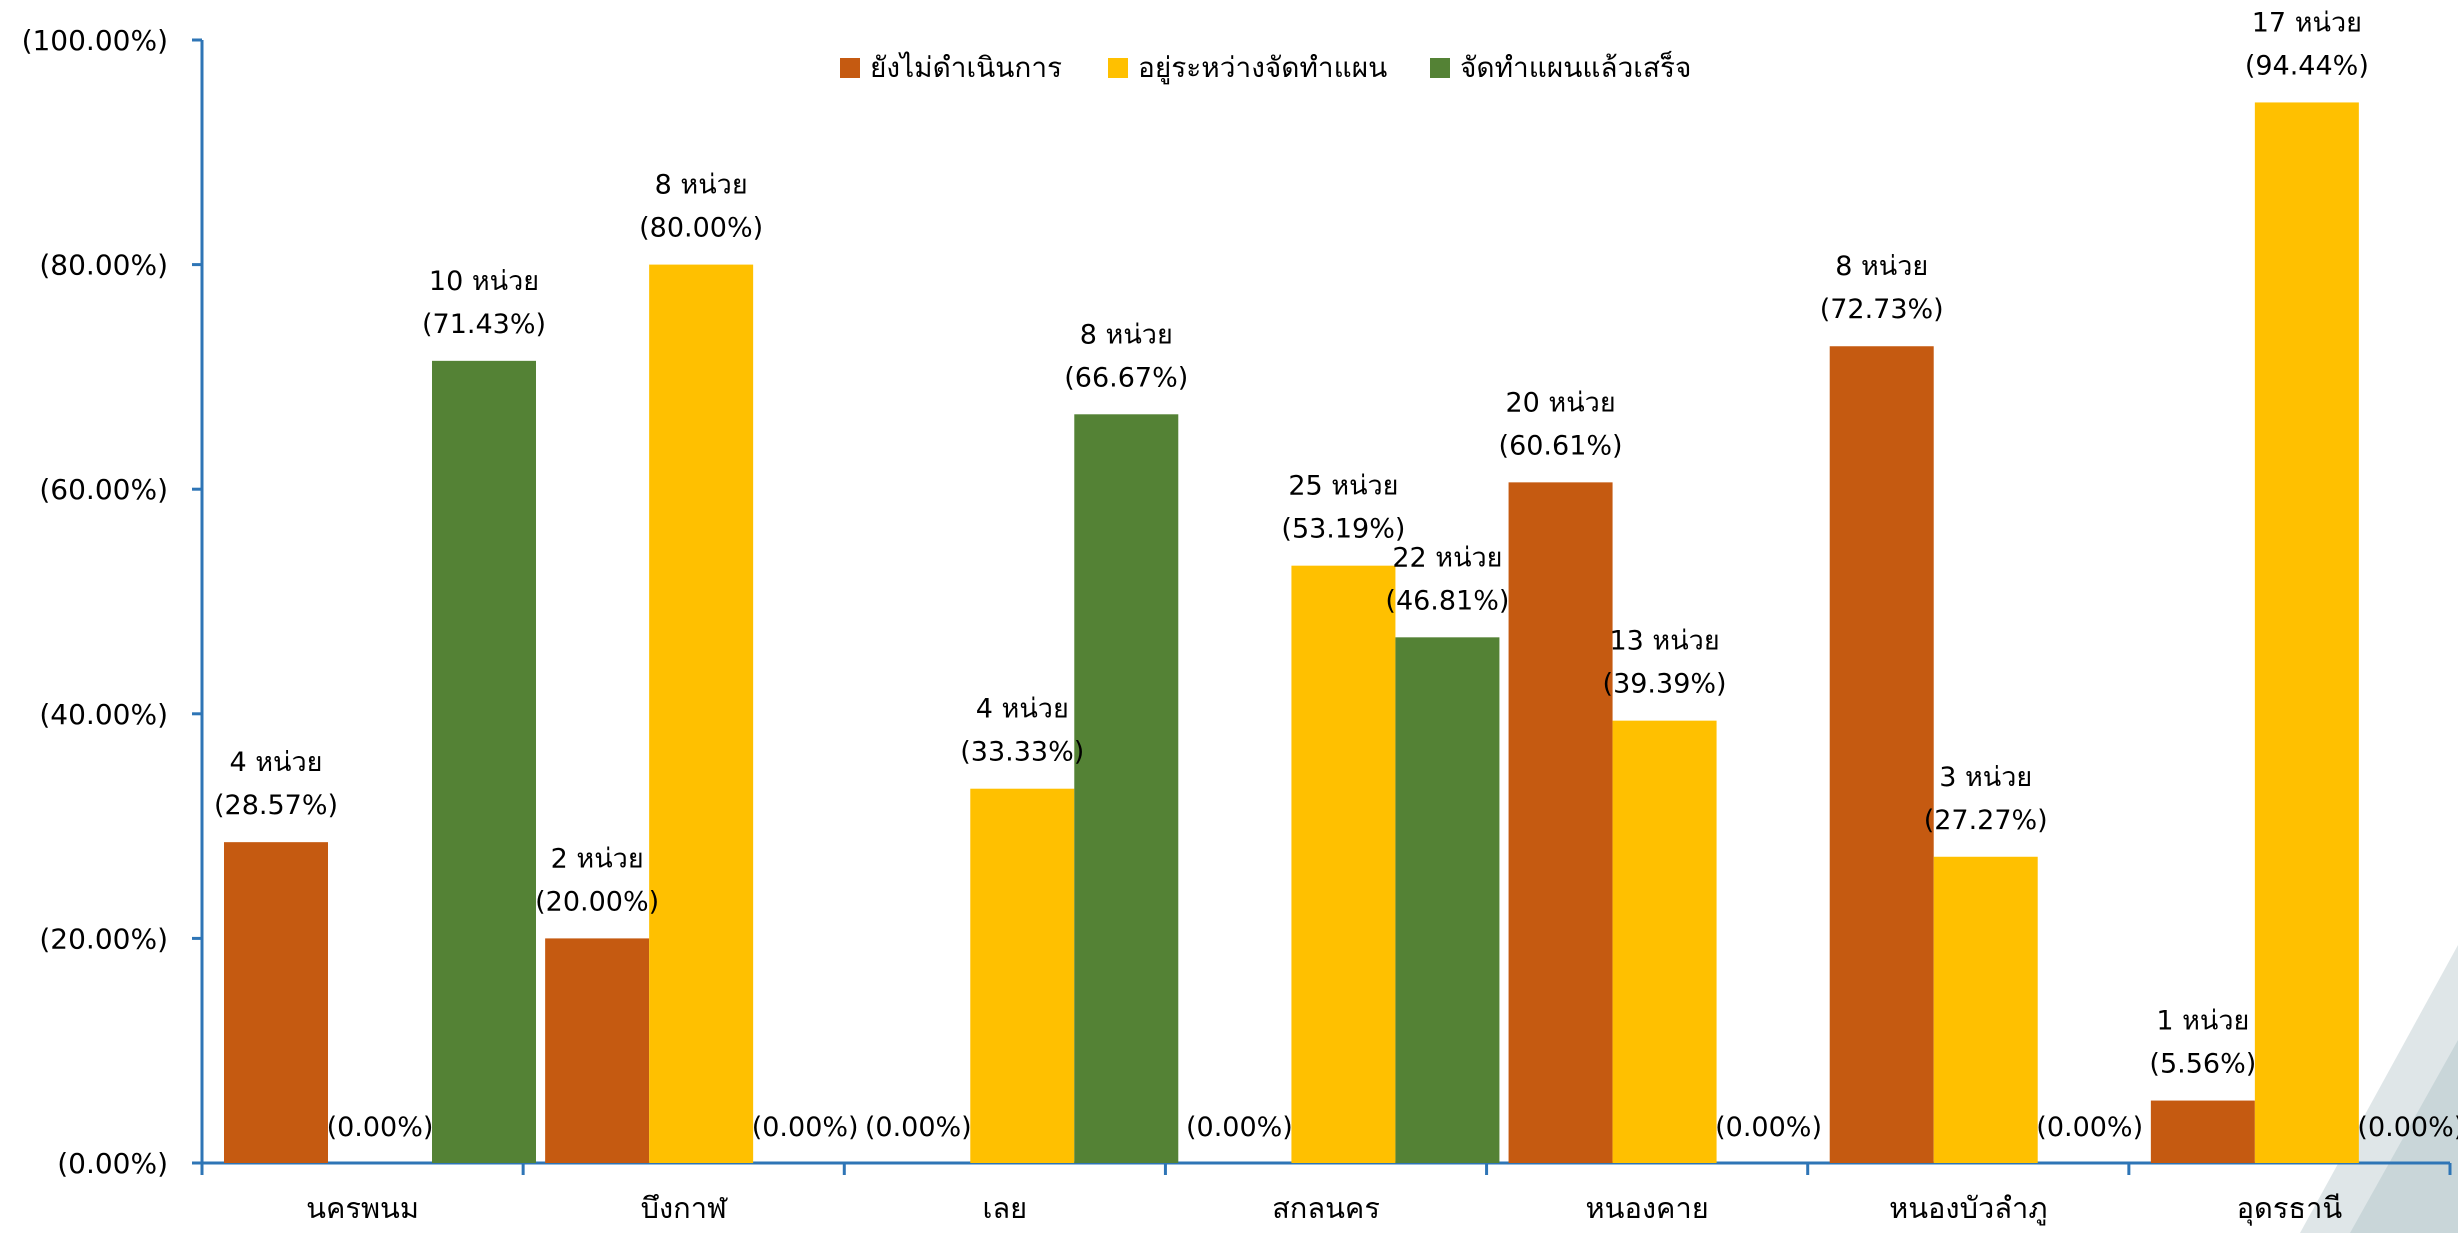 This screenshot has height=1233, width=2458. I want to click on y-tick-label: (60.00%), so click(103, 489).